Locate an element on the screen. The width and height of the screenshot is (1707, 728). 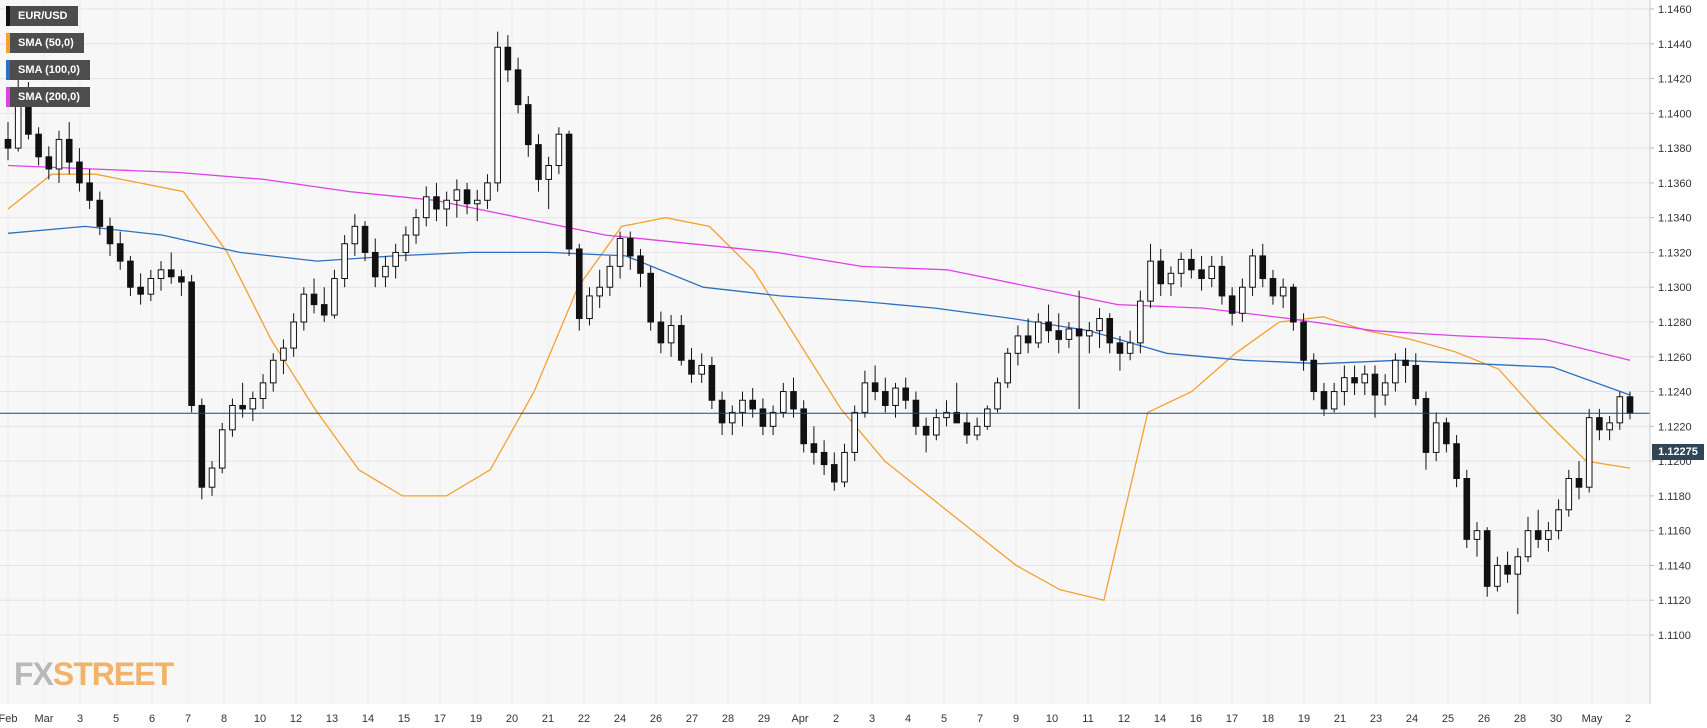
x-tick-label: May is located at coordinates (1592, 719).